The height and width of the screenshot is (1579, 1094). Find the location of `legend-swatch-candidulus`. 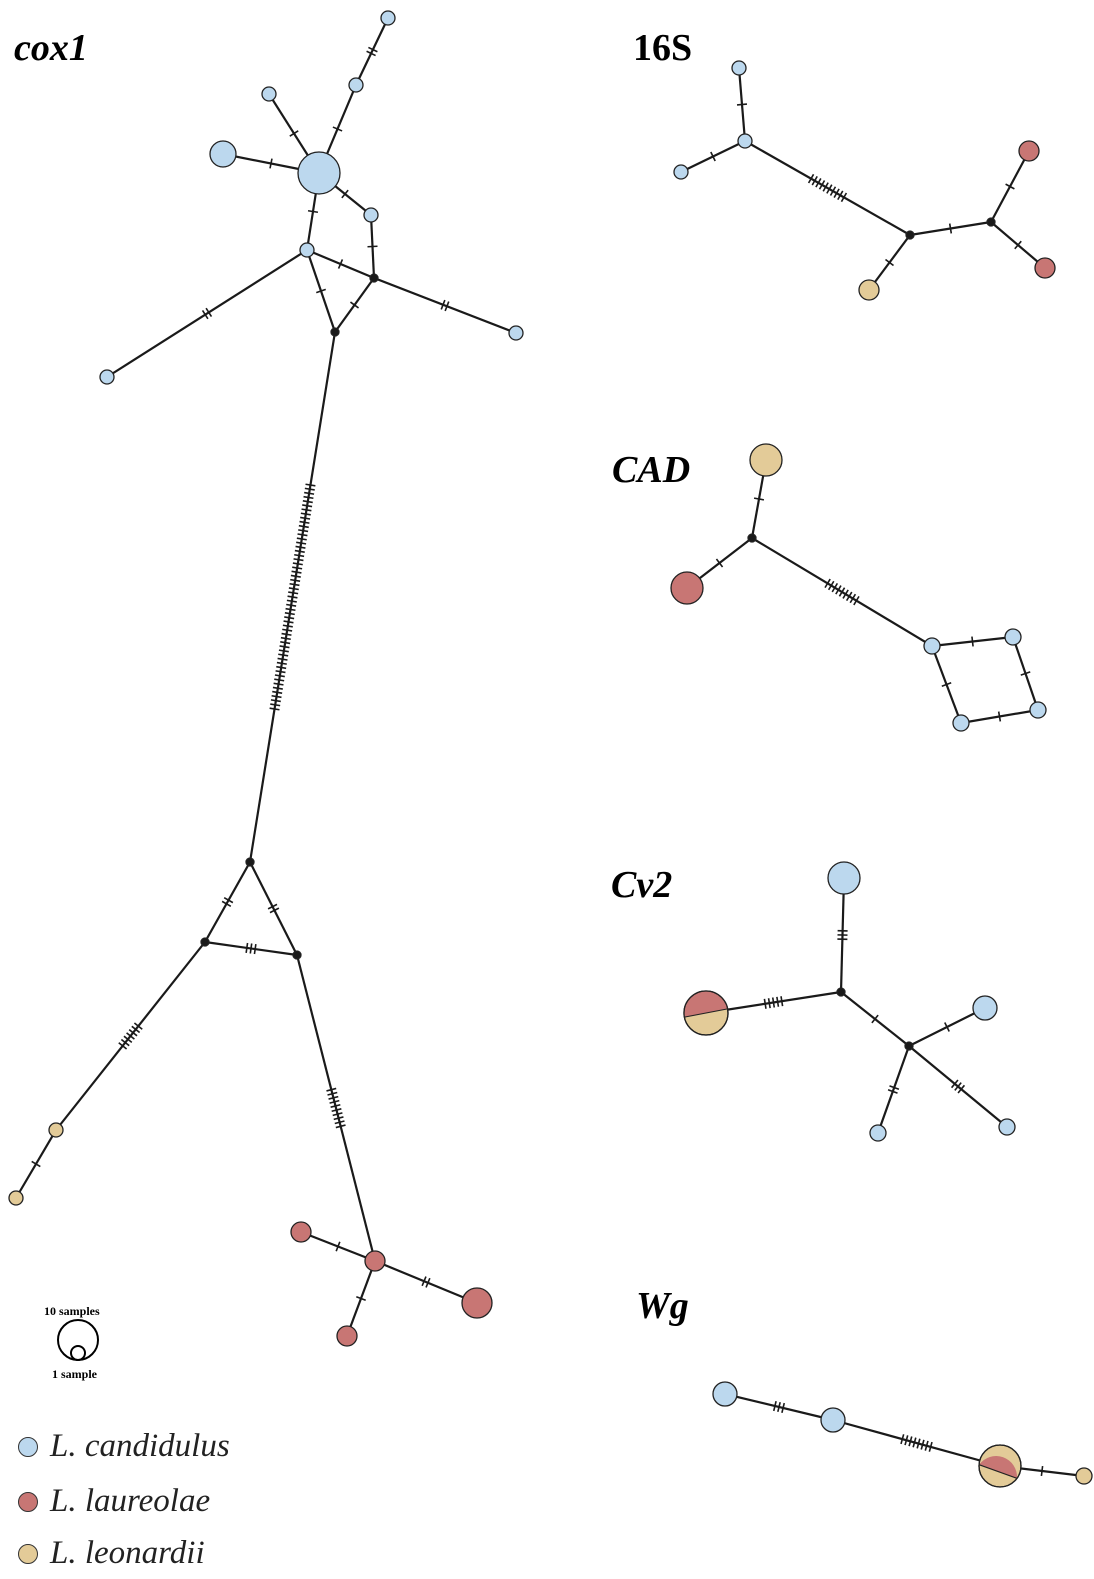

legend-swatch-candidulus is located at coordinates (28, 1446).